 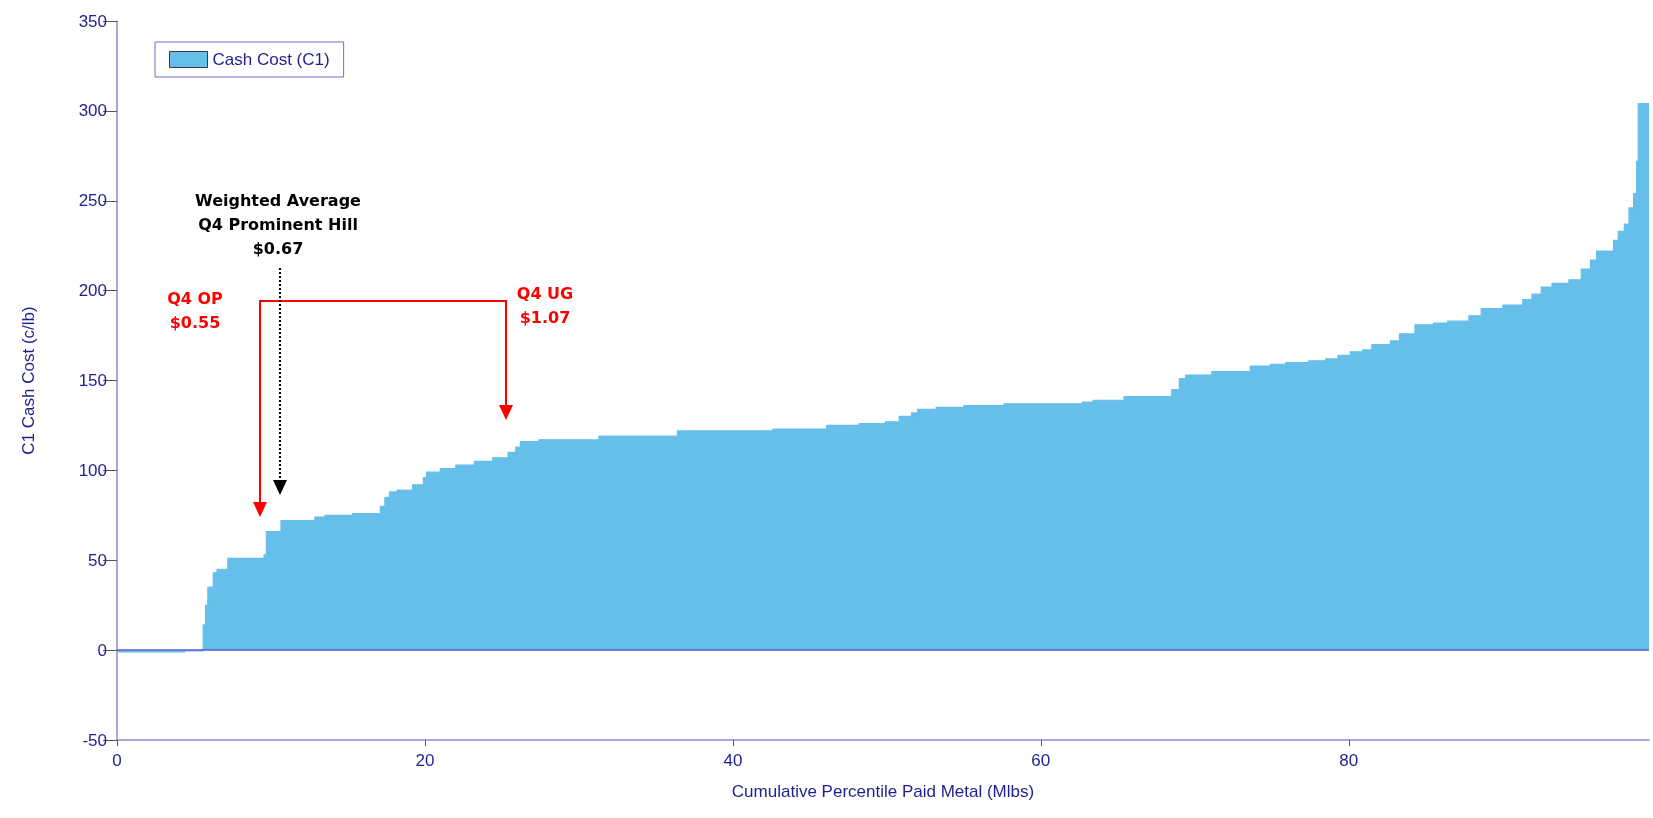 I want to click on y-tick-label: 50, so click(x=97, y=560).